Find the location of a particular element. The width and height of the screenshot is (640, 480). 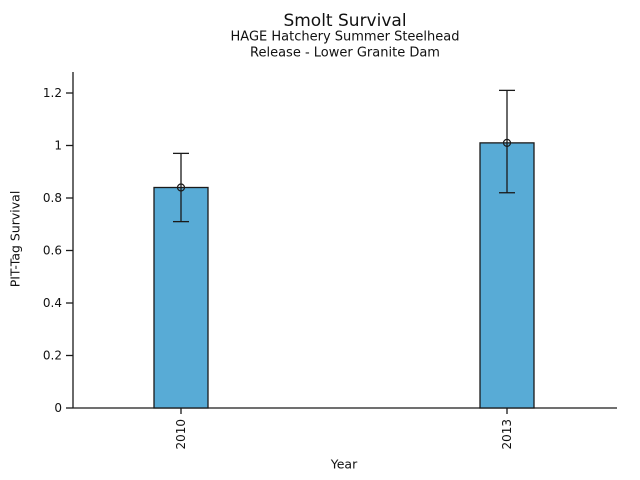

x-tick-label: 2013 is located at coordinates (507, 434).